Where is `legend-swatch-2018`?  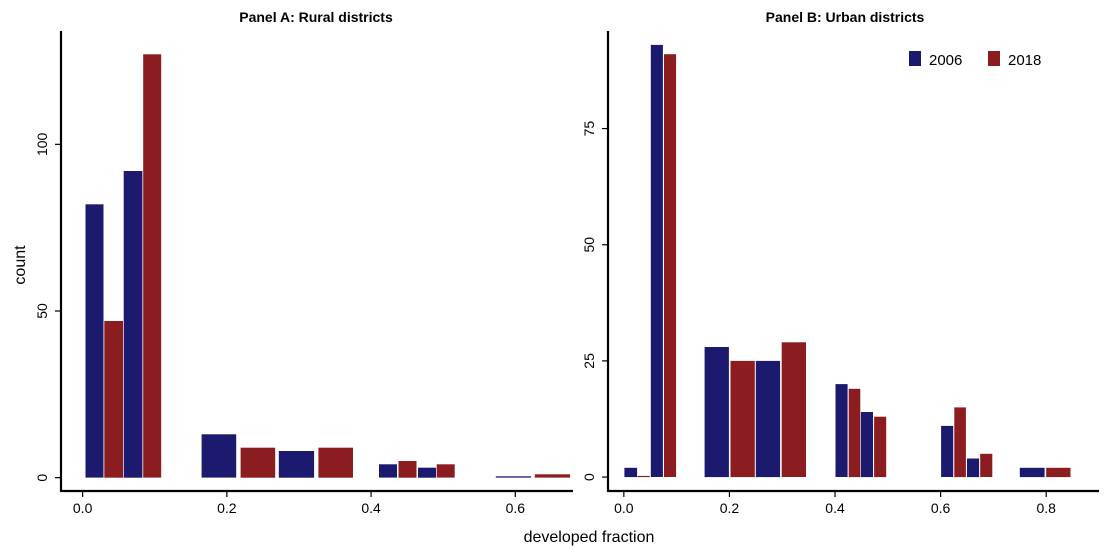 legend-swatch-2018 is located at coordinates (994, 58).